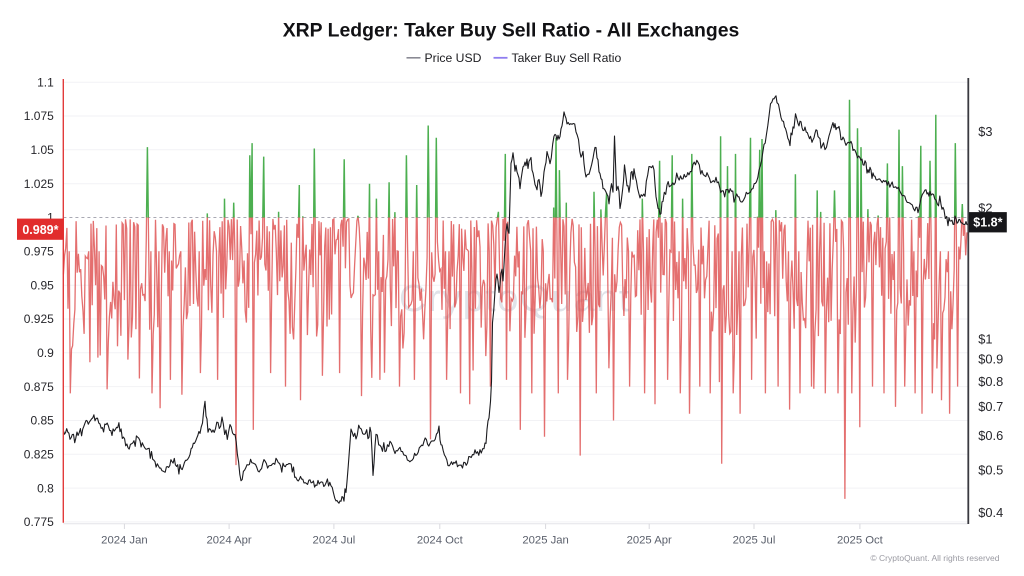 This screenshot has height=576, width=1024. Describe the element at coordinates (39, 522) in the screenshot. I see `svg-text: 0.775` at that location.